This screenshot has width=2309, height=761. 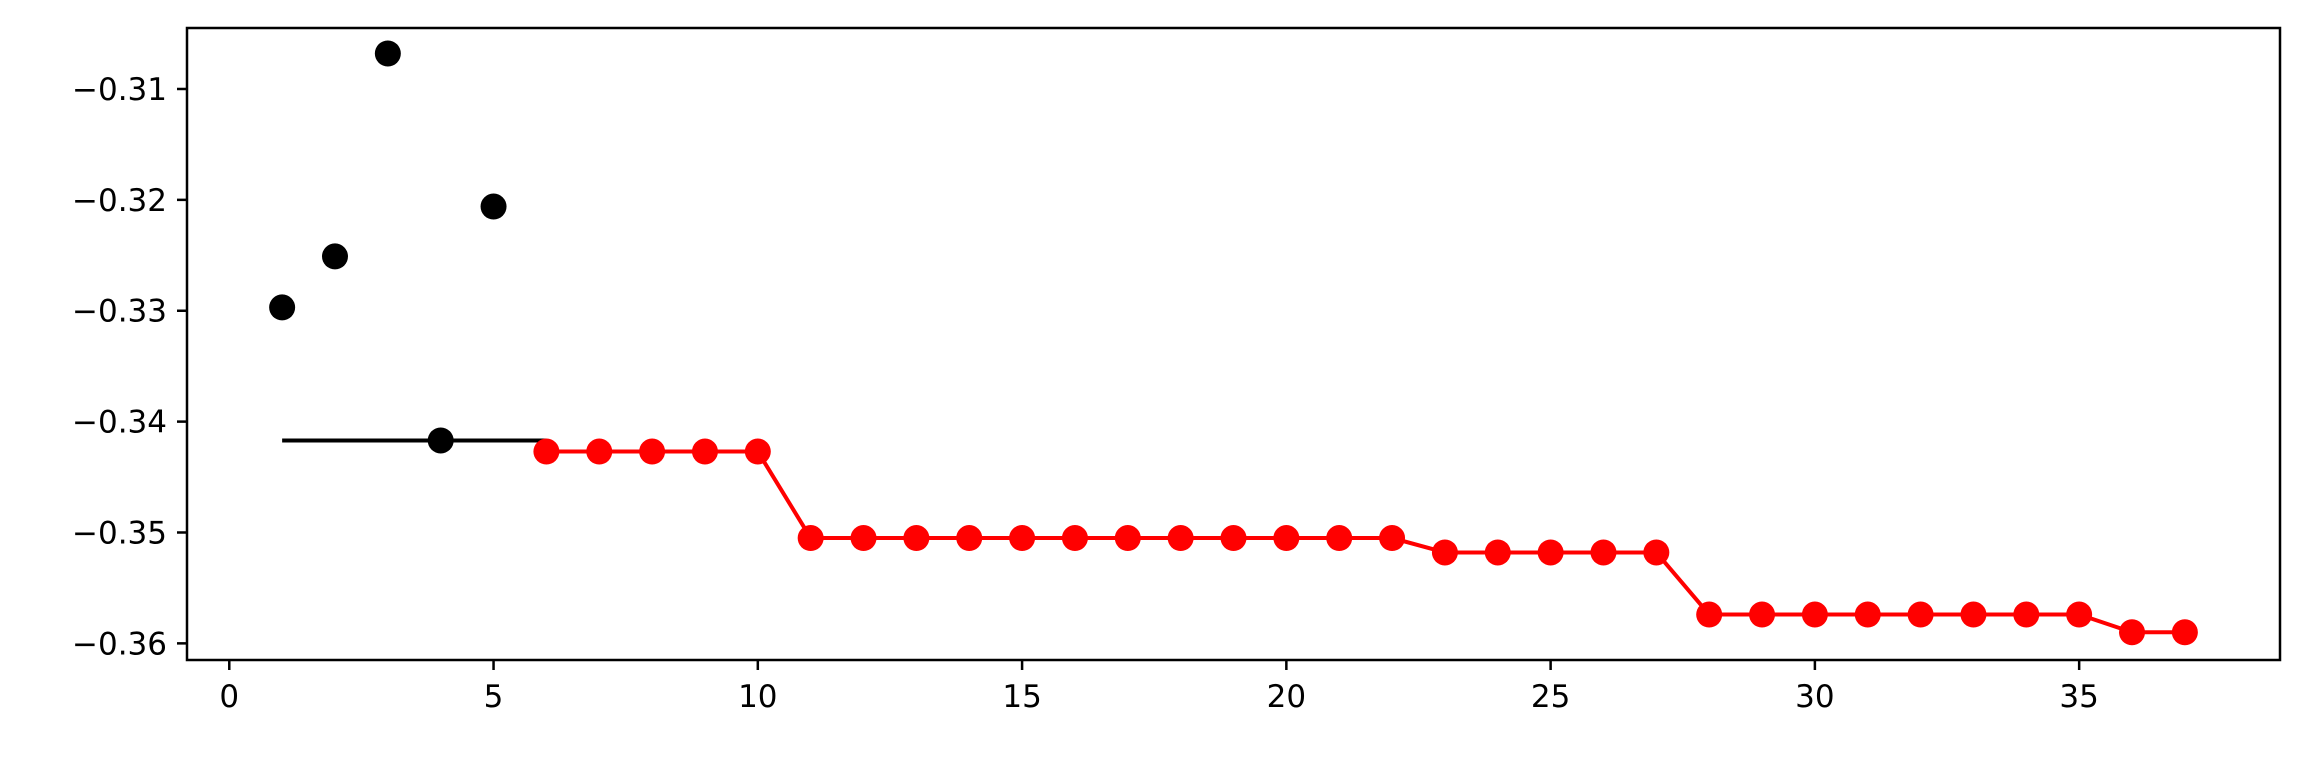 What do you see at coordinates (1550, 697) in the screenshot?
I see `x-tick-label: 25` at bounding box center [1550, 697].